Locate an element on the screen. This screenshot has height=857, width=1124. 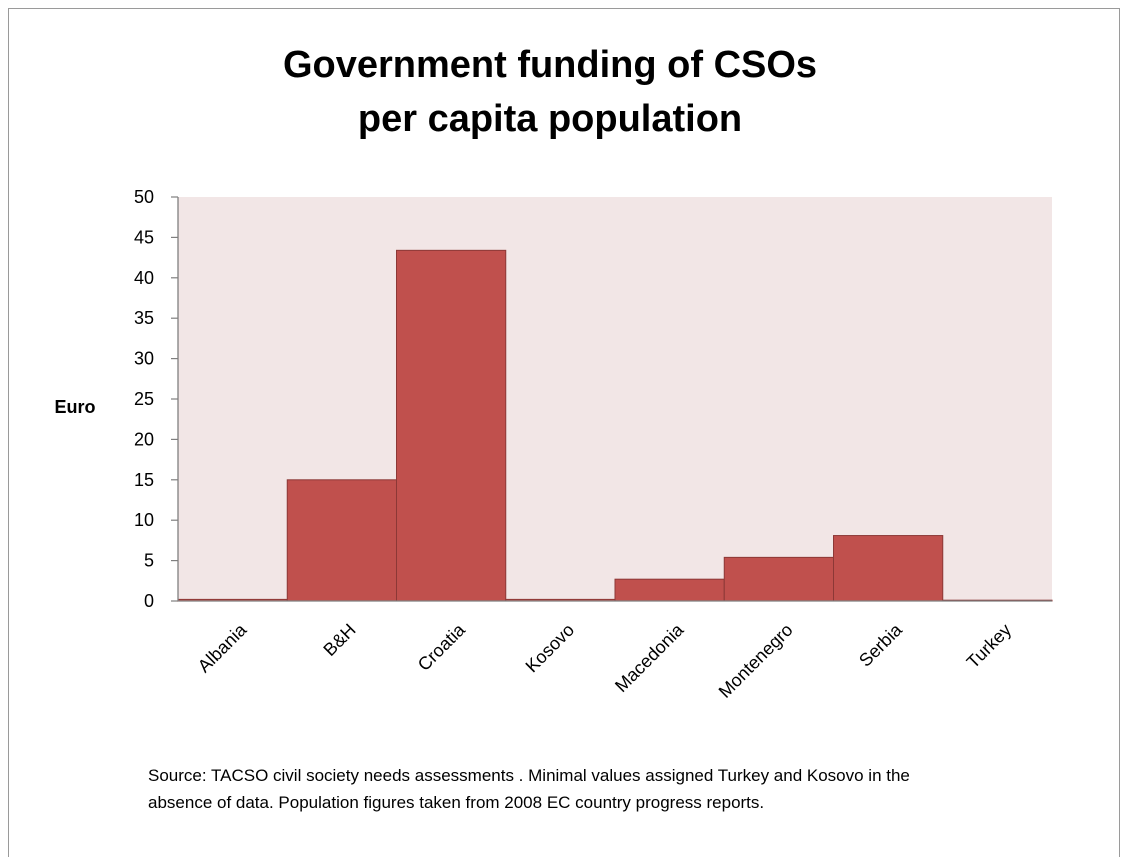
y-tick-label: 30 is located at coordinates (144, 359).